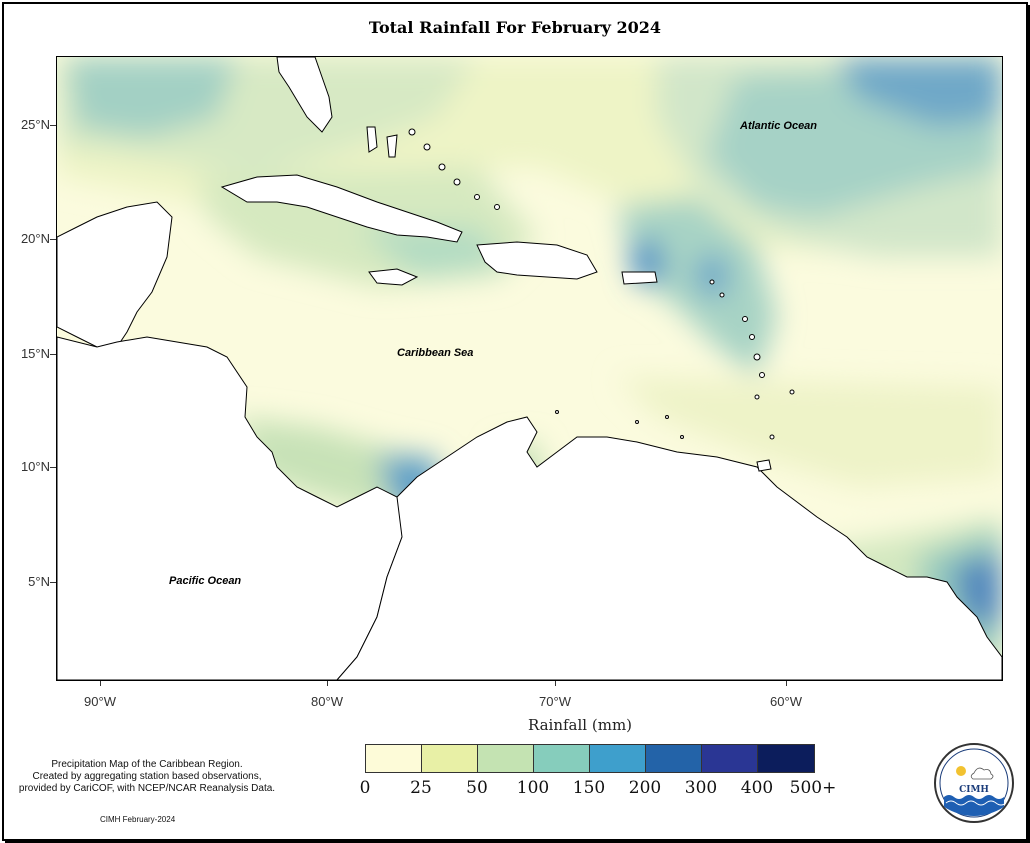  Describe the element at coordinates (701, 788) in the screenshot. I see `legend-label: 300` at that location.